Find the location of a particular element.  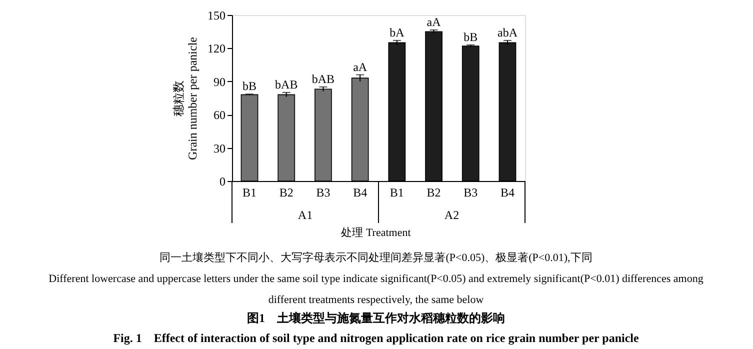

text: 同一土壤类型下不同小、大写字母表示不同处理间差异显著(P<0.05)、极显著(P<0.01),下同 is located at coordinates (376, 257).